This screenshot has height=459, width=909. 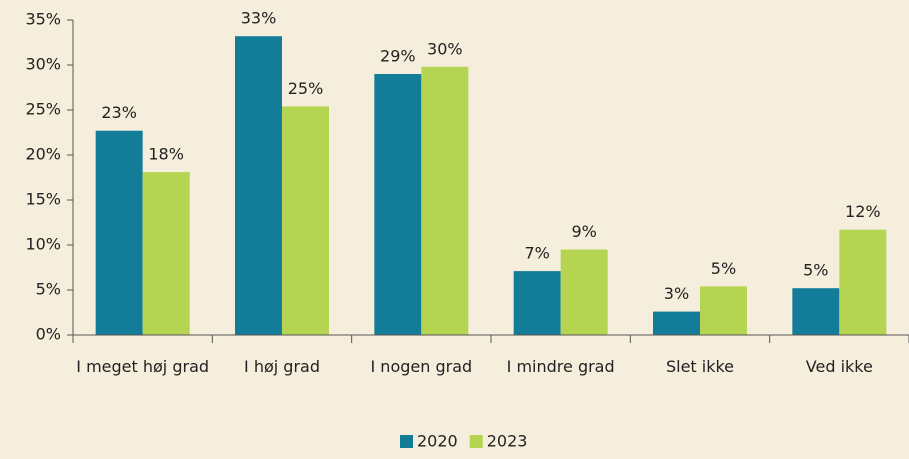 I want to click on y-tick-label: 35%, so click(x=43, y=19).